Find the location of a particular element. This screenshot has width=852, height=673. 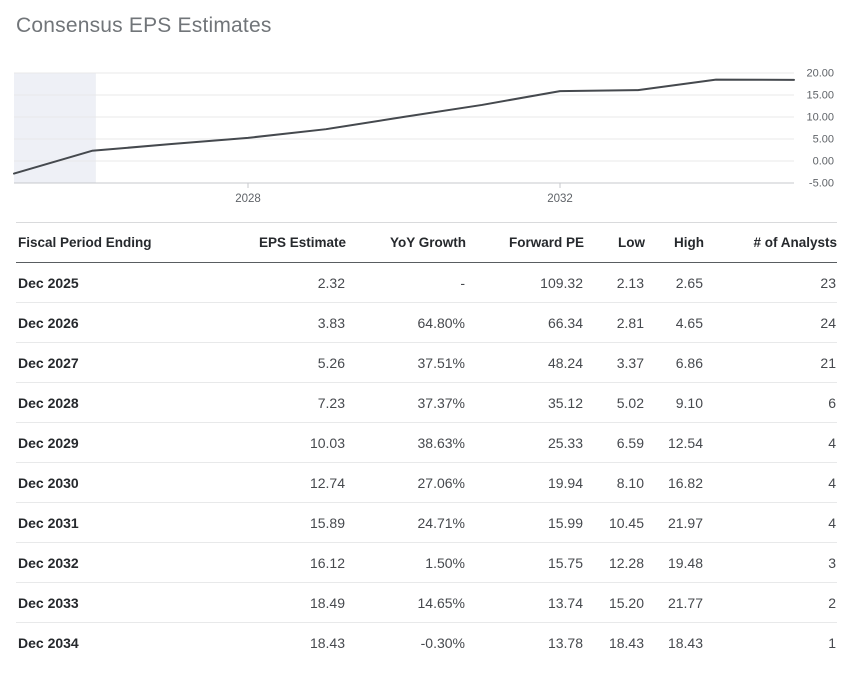

value-cell: 2.13 is located at coordinates (614, 282).